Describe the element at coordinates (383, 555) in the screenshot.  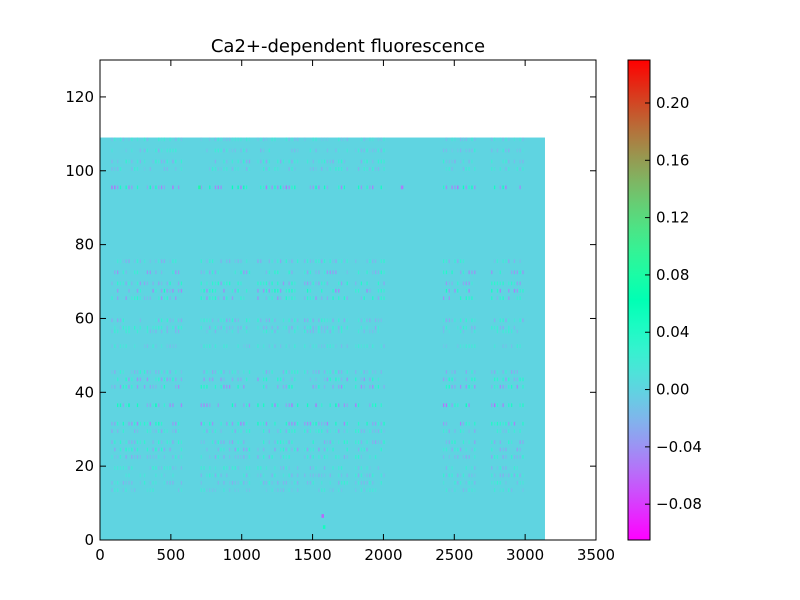
I see `x-tick-label: 2000` at that location.